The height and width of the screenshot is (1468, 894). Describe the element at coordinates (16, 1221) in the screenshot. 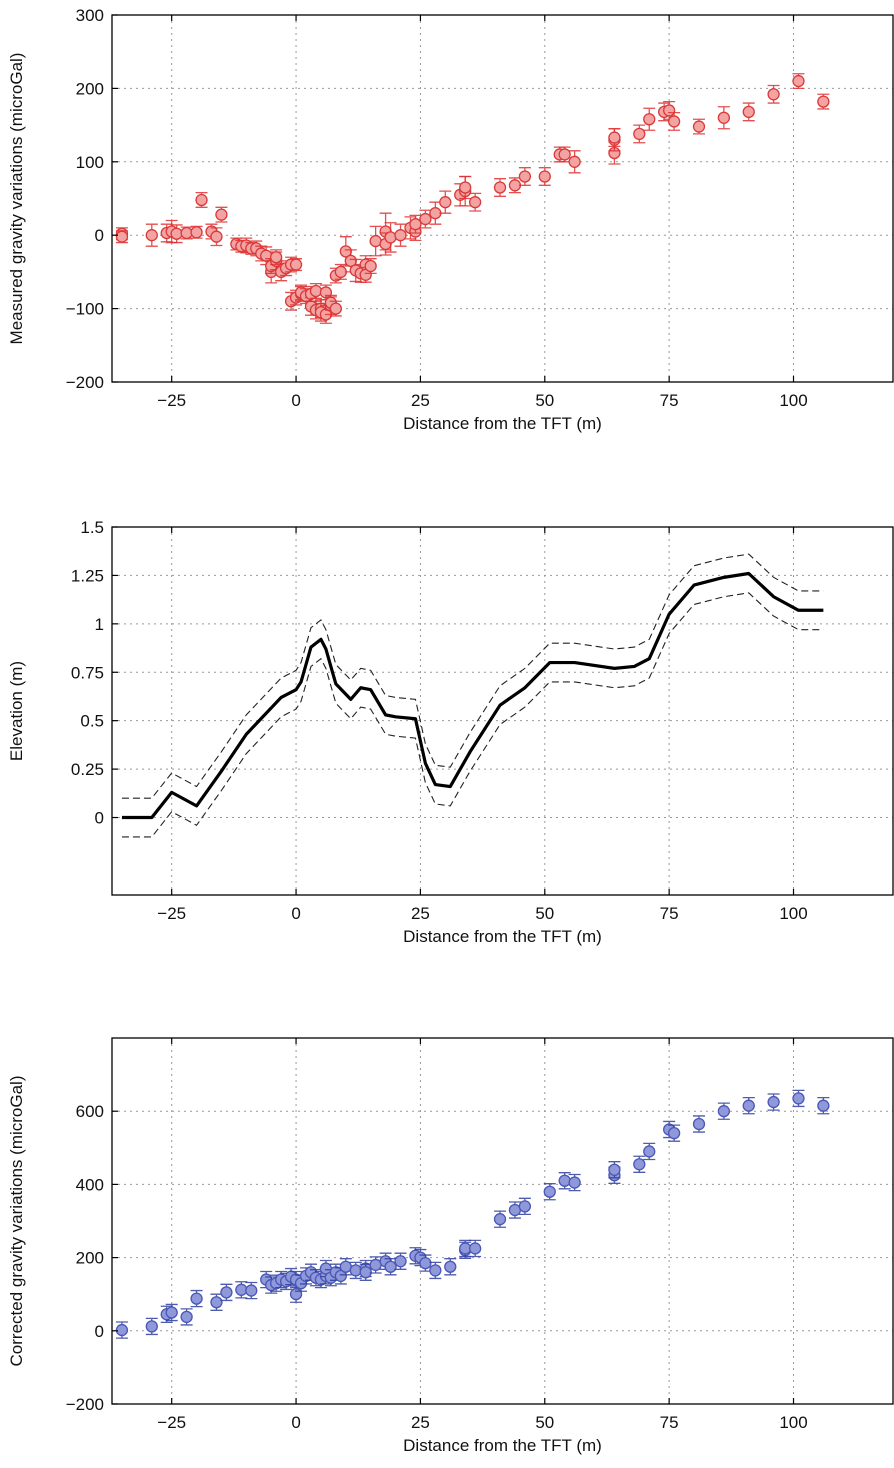

I see `y-axis-label: Corrected gravity variations (microGal)` at that location.